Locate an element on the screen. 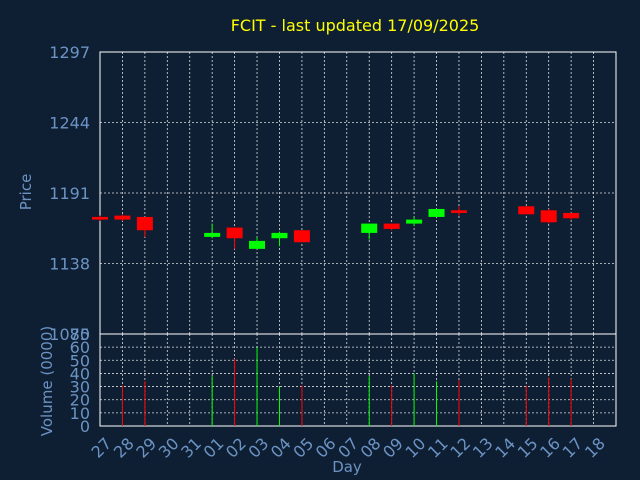 The image size is (640, 480). volume-tick-label: 60 is located at coordinates (80, 347).